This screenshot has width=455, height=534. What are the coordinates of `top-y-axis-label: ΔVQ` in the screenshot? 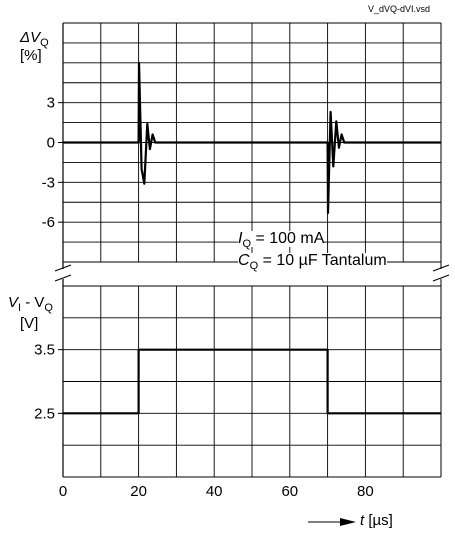 It's located at (34, 39).